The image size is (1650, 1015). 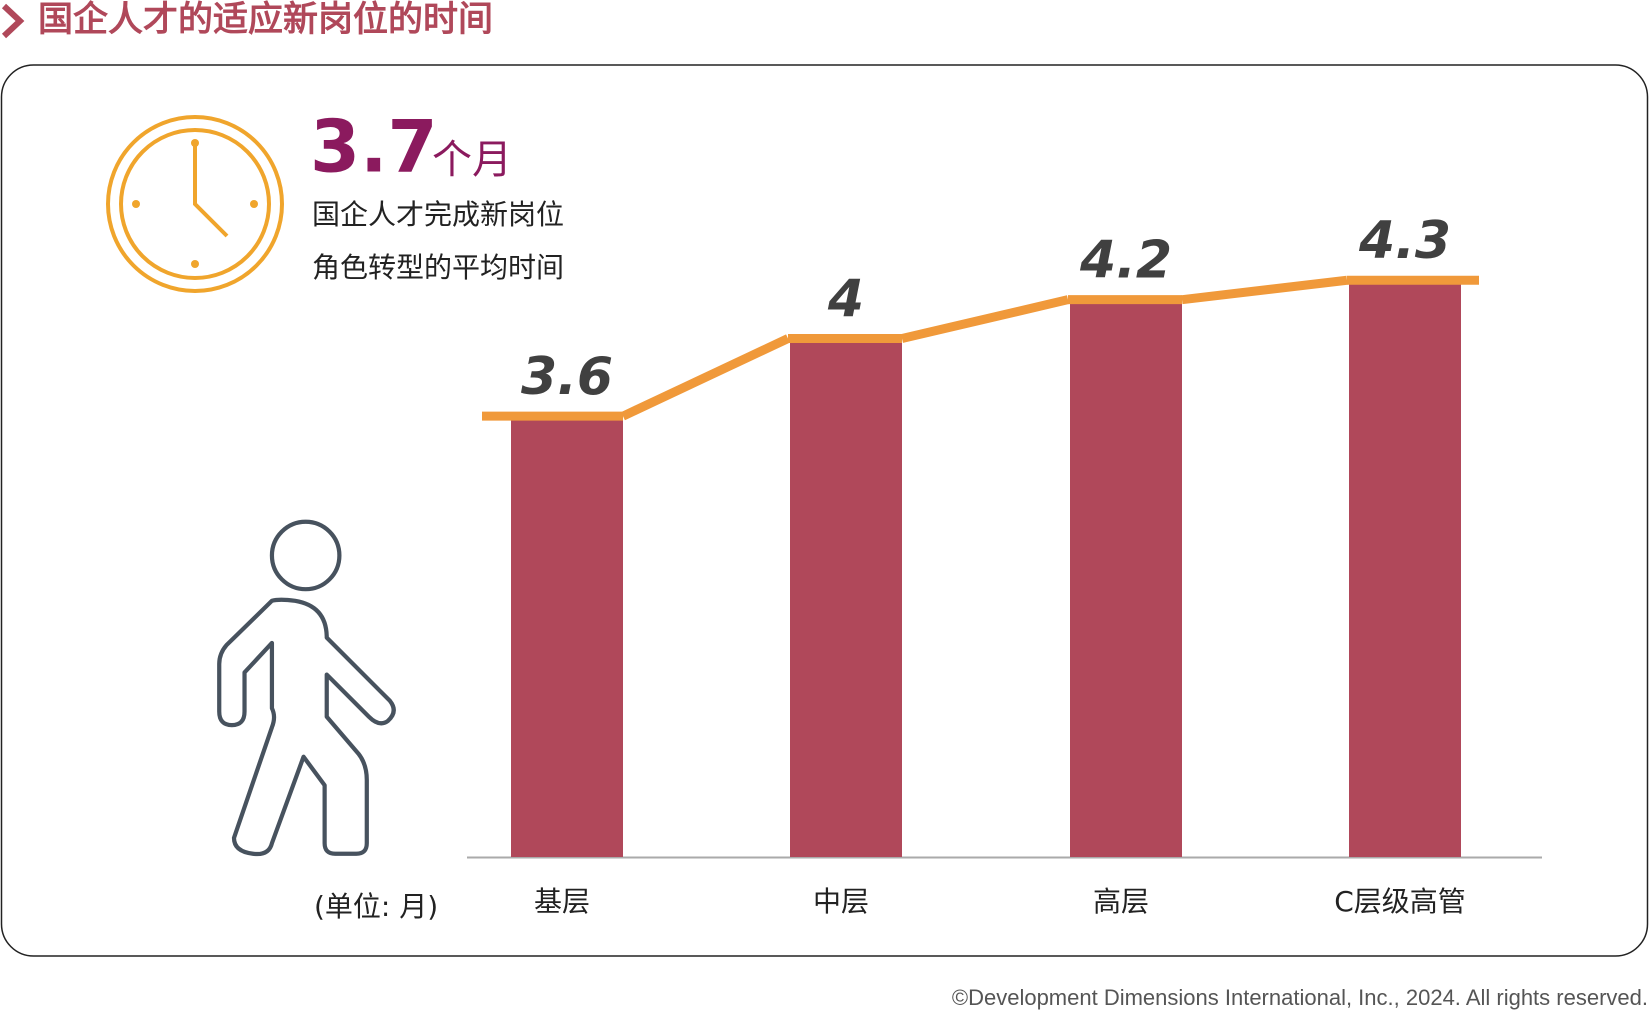 What do you see at coordinates (438, 267) in the screenshot?
I see `highlight-line: 角色转型的平均时间` at bounding box center [438, 267].